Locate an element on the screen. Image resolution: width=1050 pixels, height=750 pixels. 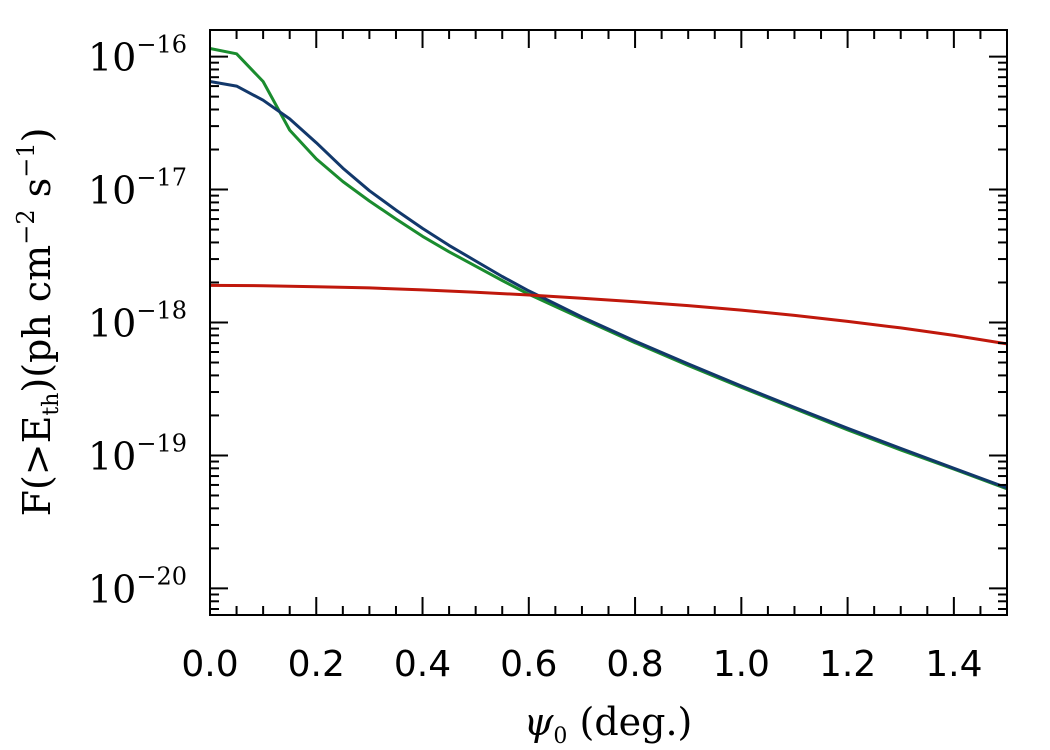
x-axis-label: ψ0 (deg.) is located at coordinates (608, 724).